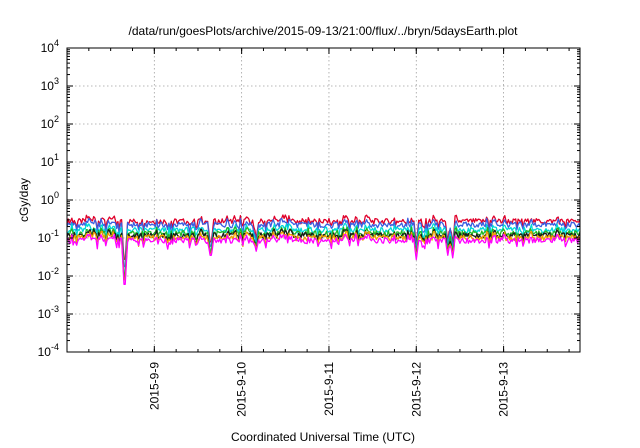  I want to click on x-tick-label: 2015-9-9, so click(154, 386).